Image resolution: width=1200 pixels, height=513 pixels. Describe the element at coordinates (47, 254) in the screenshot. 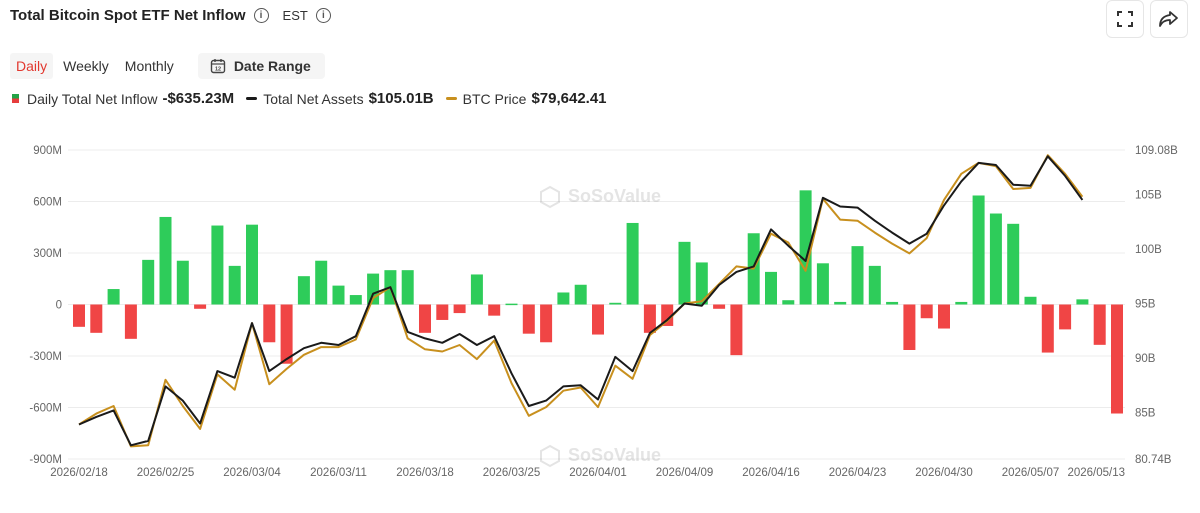

I see `y-left-tick-label: 300M` at that location.